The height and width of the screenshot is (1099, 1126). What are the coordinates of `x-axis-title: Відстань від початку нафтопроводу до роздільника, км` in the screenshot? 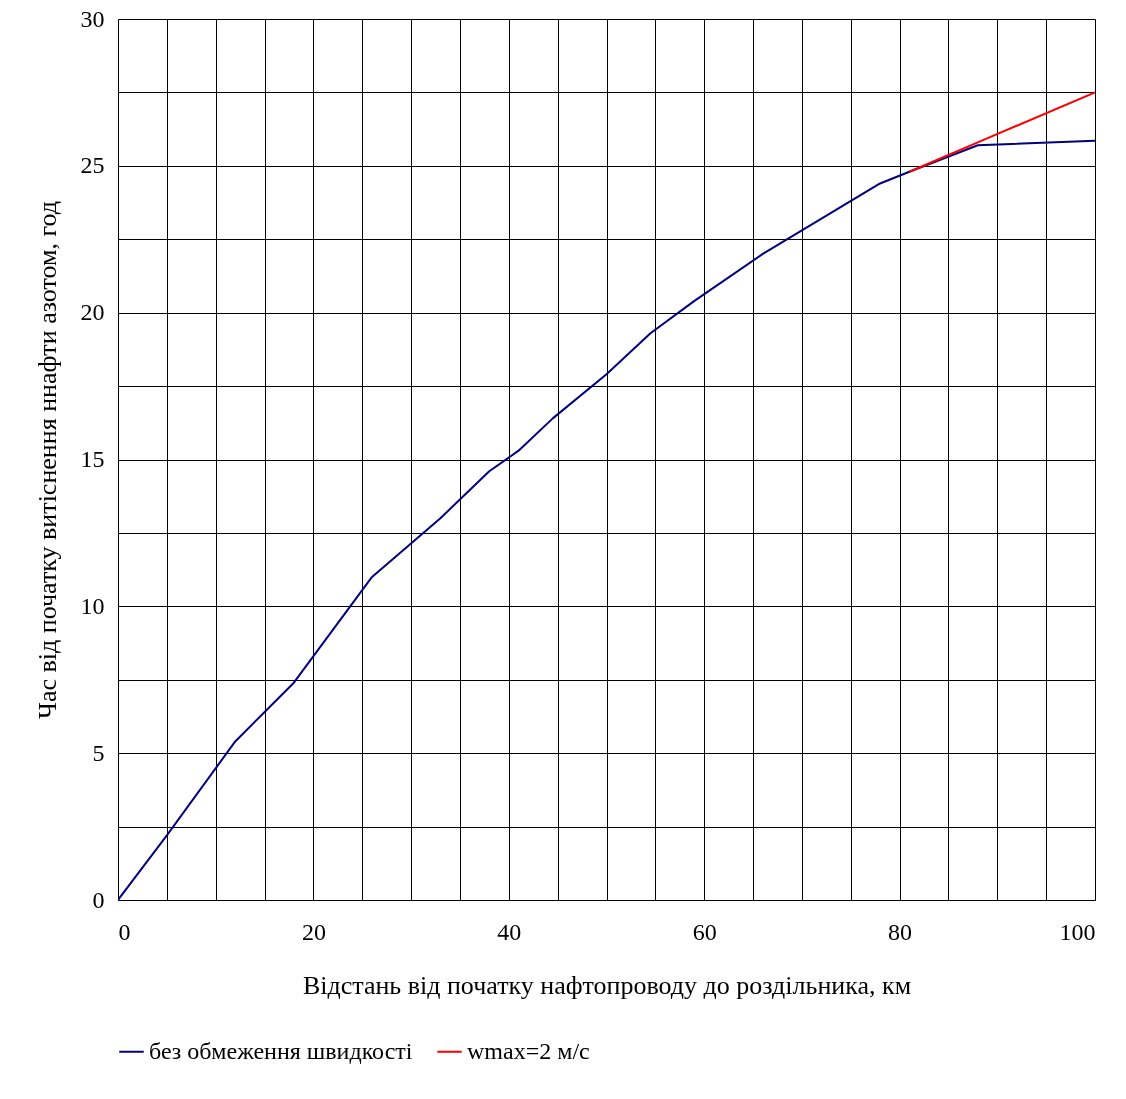 It's located at (607, 985).